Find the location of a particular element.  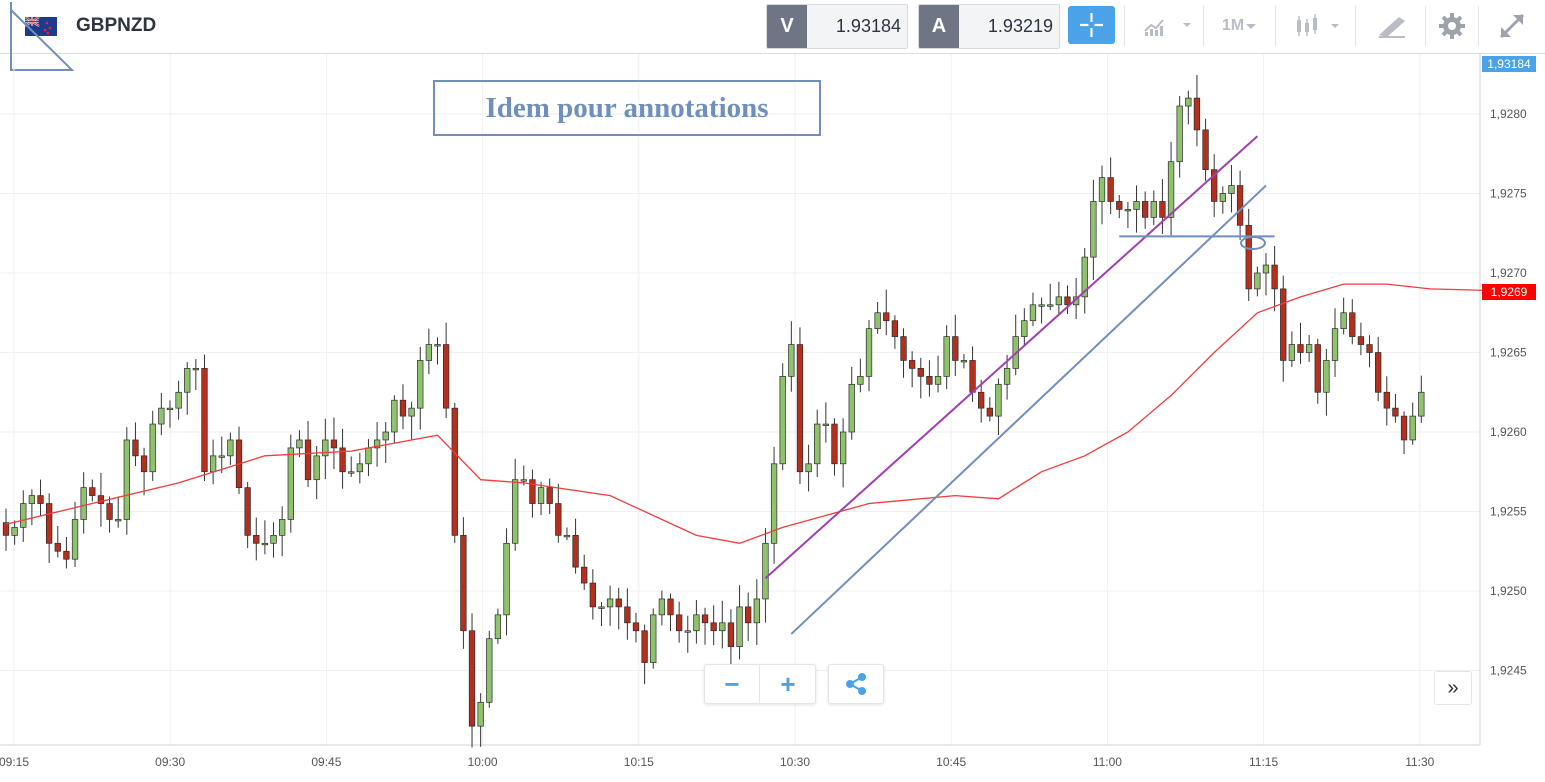

zoom-in-button: + is located at coordinates (788, 683).